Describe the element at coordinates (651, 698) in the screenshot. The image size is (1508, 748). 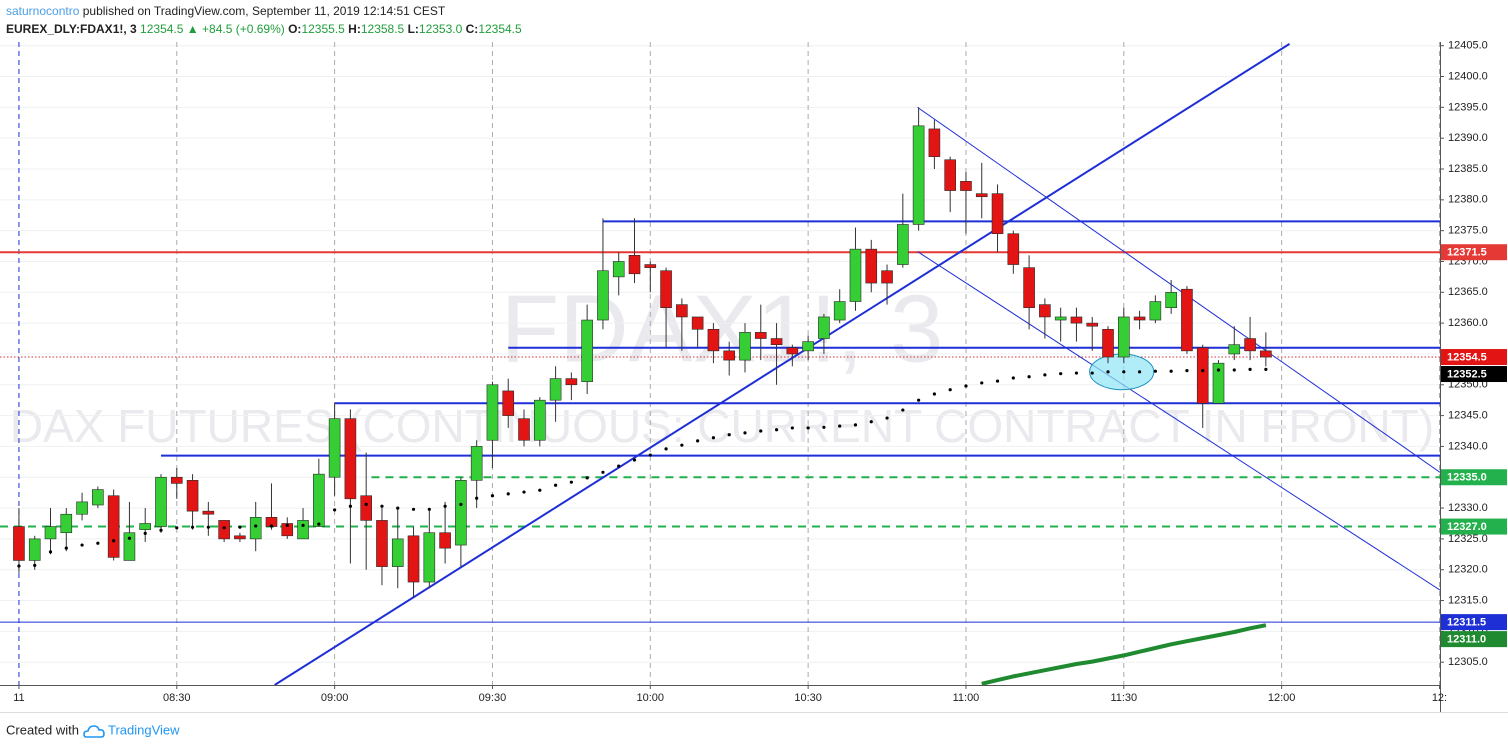
I see `x-tick-label: 10:00` at that location.